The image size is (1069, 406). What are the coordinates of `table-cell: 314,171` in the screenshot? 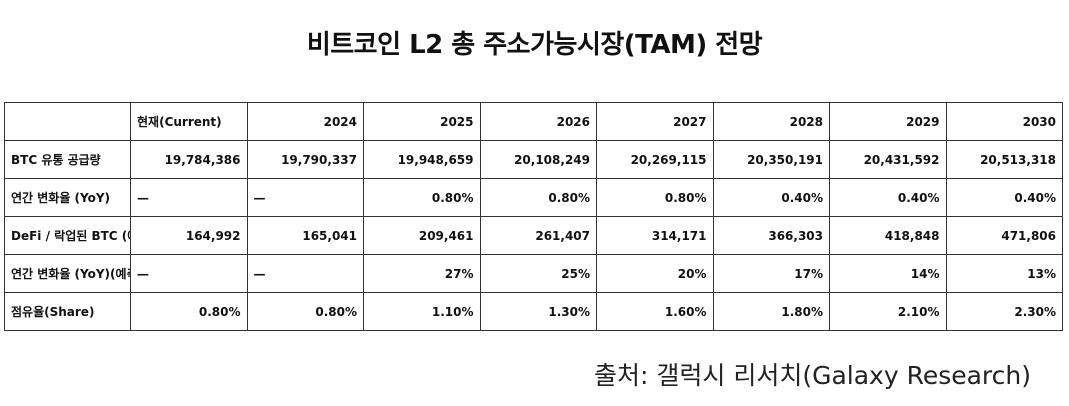 It's located at (655, 235).